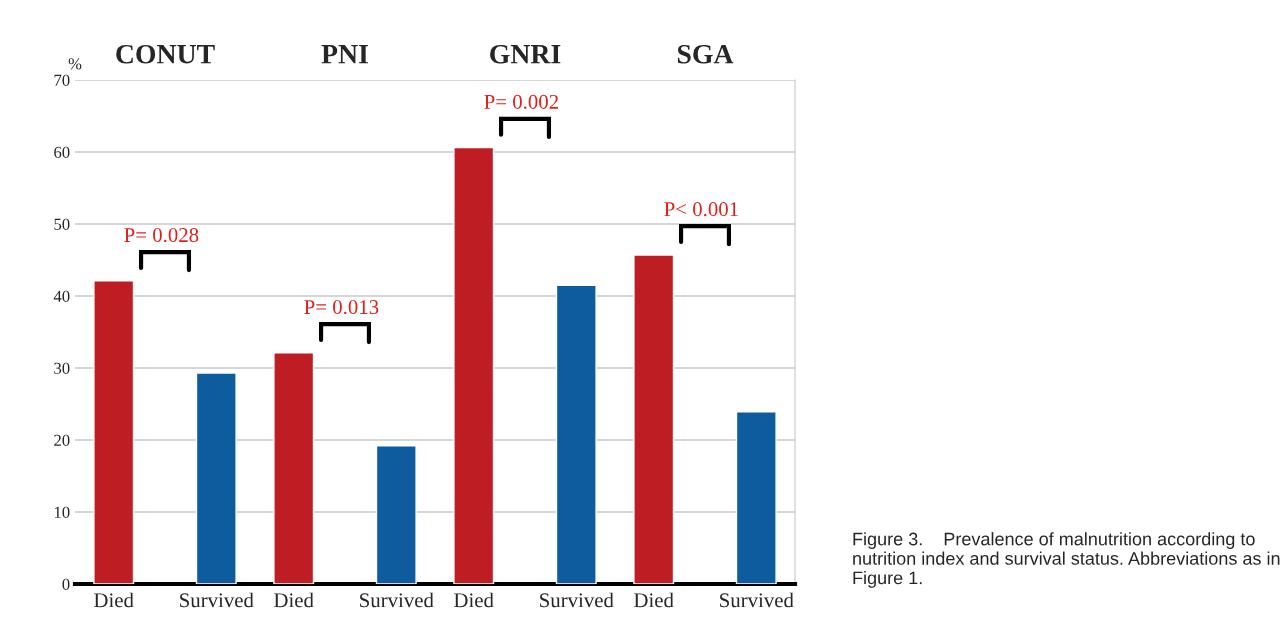  Describe the element at coordinates (114, 600) in the screenshot. I see `series-label: Died` at that location.